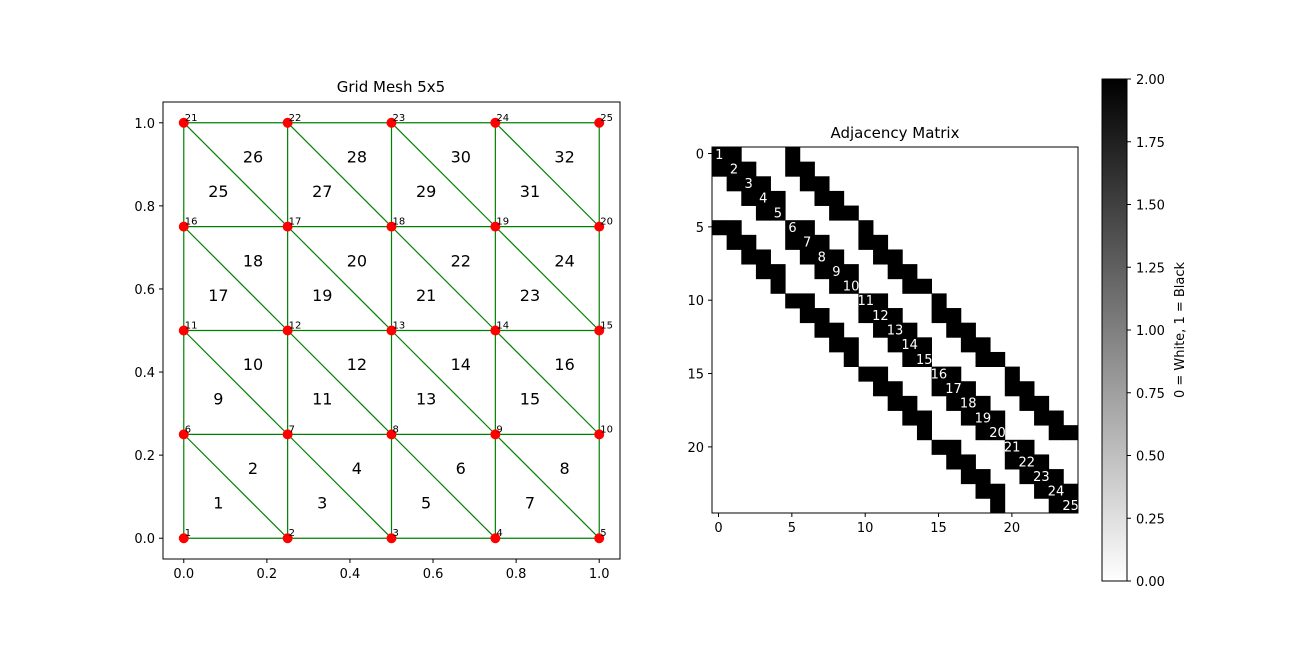  I want to click on mesh-element-label: 24, so click(564, 260).